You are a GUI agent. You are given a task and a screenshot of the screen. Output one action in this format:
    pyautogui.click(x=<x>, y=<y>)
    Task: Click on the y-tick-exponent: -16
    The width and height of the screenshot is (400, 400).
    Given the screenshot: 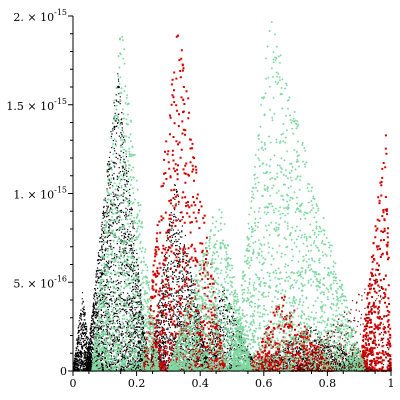 What is the action you would take?
    pyautogui.click(x=60, y=278)
    